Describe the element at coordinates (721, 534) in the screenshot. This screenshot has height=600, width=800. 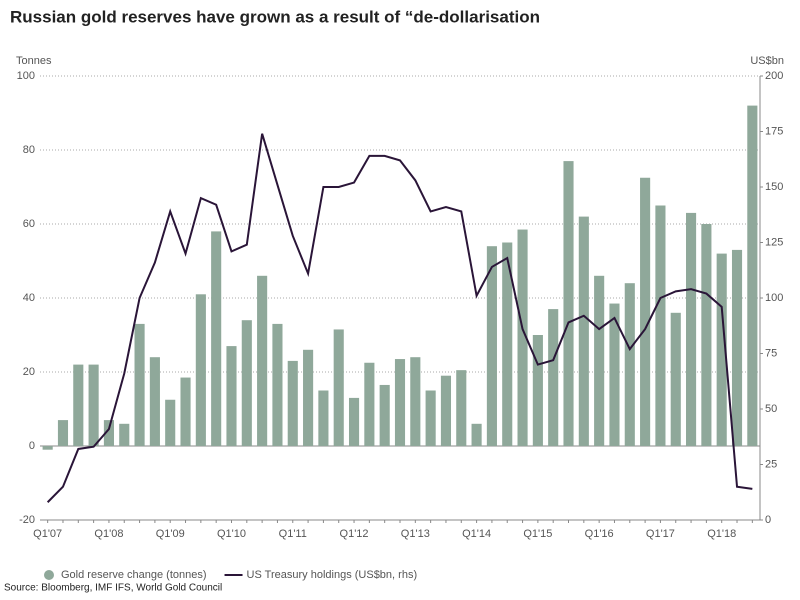
I see `x-tick-label: Q1'18` at that location.